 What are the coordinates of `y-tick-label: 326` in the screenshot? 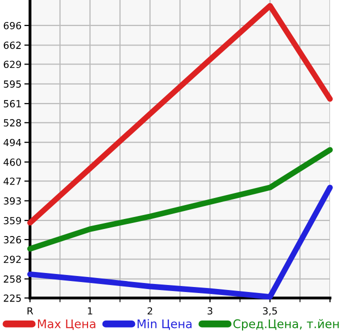 It's located at (13, 240).